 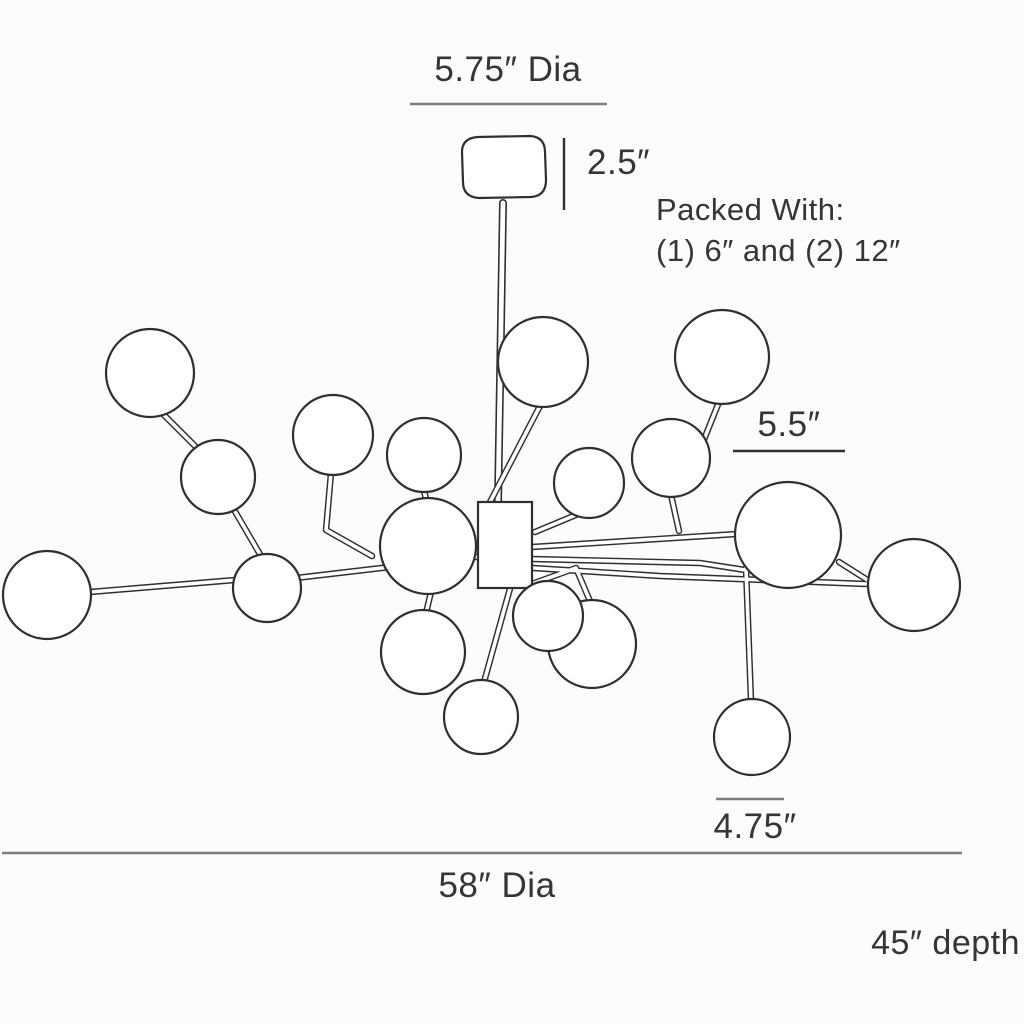 I want to click on packed-with-line2: (1) 6″ and (2) 12″, so click(x=778, y=250).